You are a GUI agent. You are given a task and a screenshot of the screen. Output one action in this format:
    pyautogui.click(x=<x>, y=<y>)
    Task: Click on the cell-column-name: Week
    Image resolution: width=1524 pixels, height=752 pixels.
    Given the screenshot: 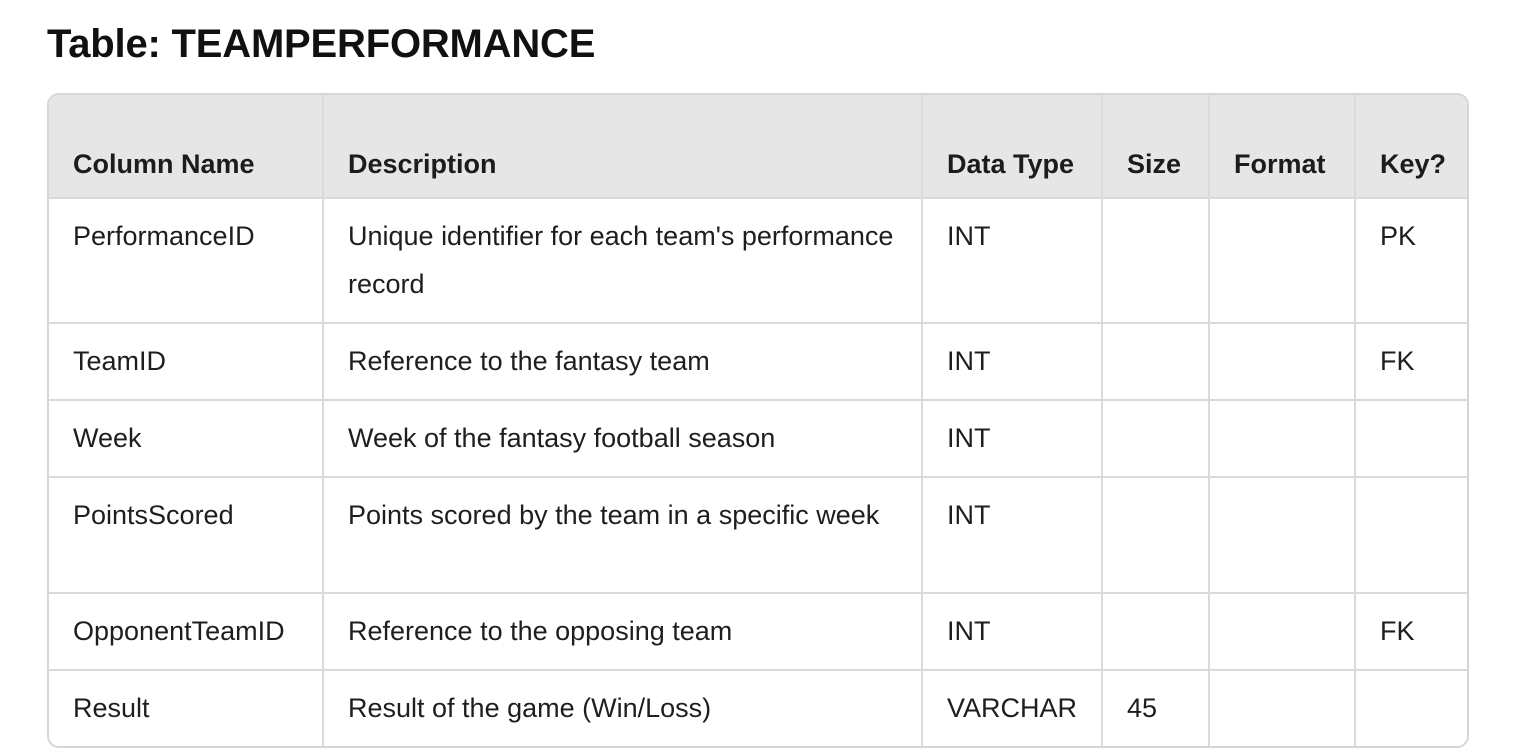 What is the action you would take?
    pyautogui.click(x=186, y=439)
    